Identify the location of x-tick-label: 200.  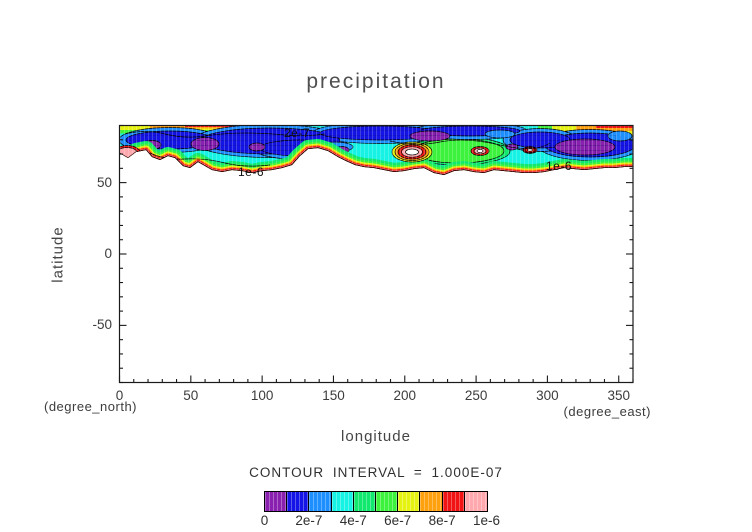
(405, 395).